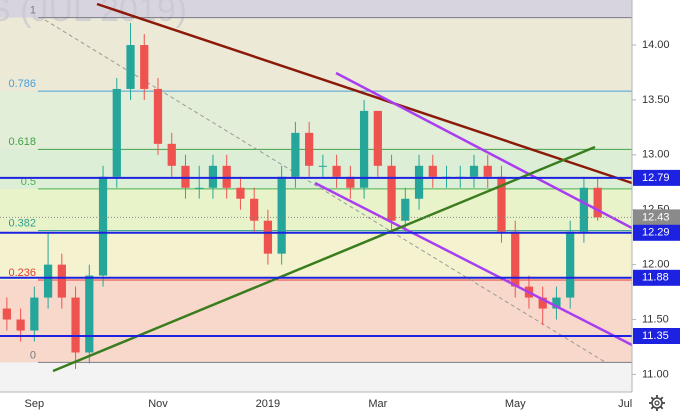 Image resolution: width=680 pixels, height=414 pixels. I want to click on fib-label: 1, so click(33, 10).